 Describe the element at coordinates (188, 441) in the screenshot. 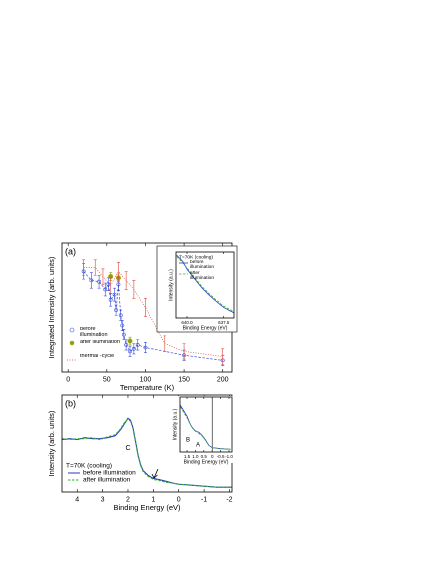

I see `annotation: B` at that location.